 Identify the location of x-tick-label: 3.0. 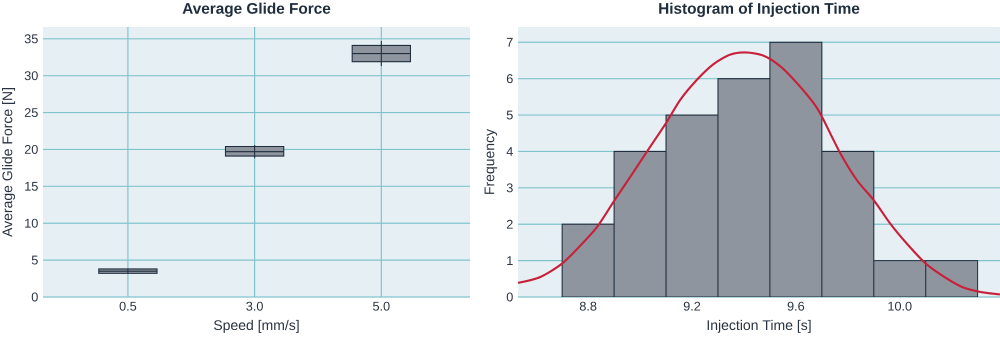
(254, 306).